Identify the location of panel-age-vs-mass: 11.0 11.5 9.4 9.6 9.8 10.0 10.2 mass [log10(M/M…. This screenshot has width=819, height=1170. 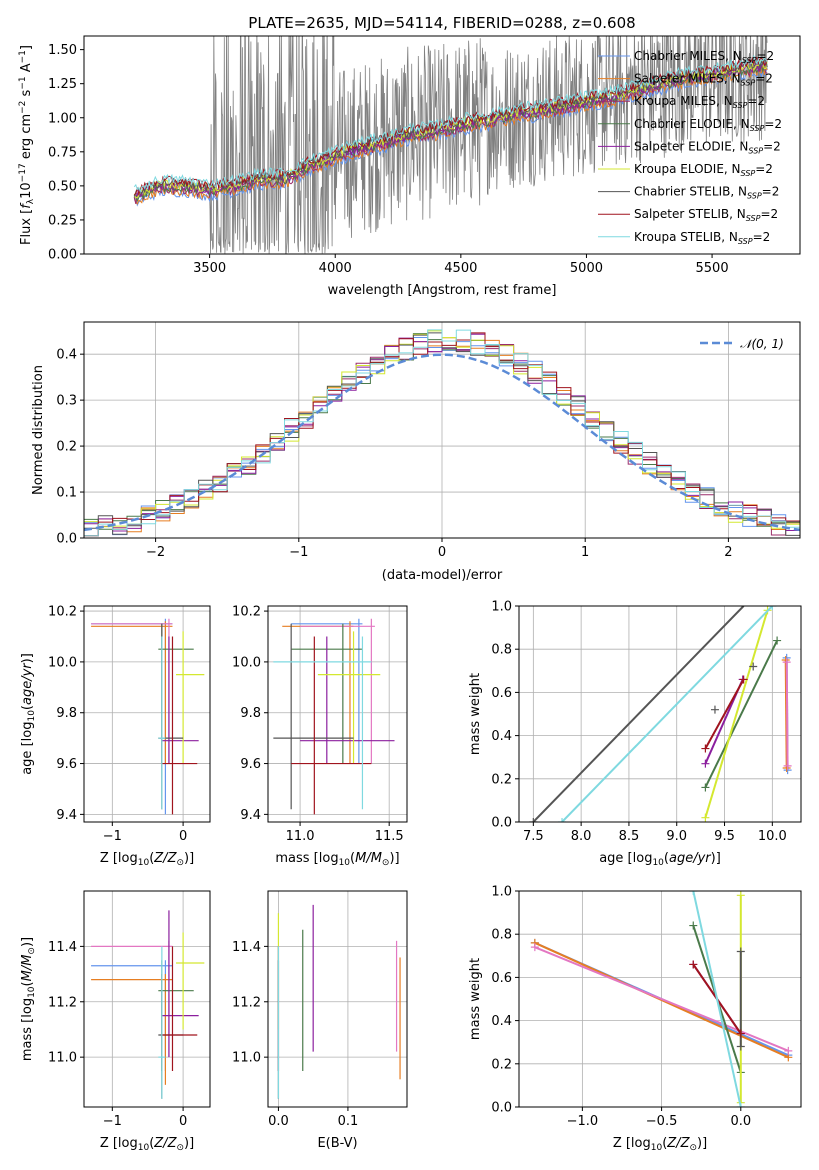
(320, 736).